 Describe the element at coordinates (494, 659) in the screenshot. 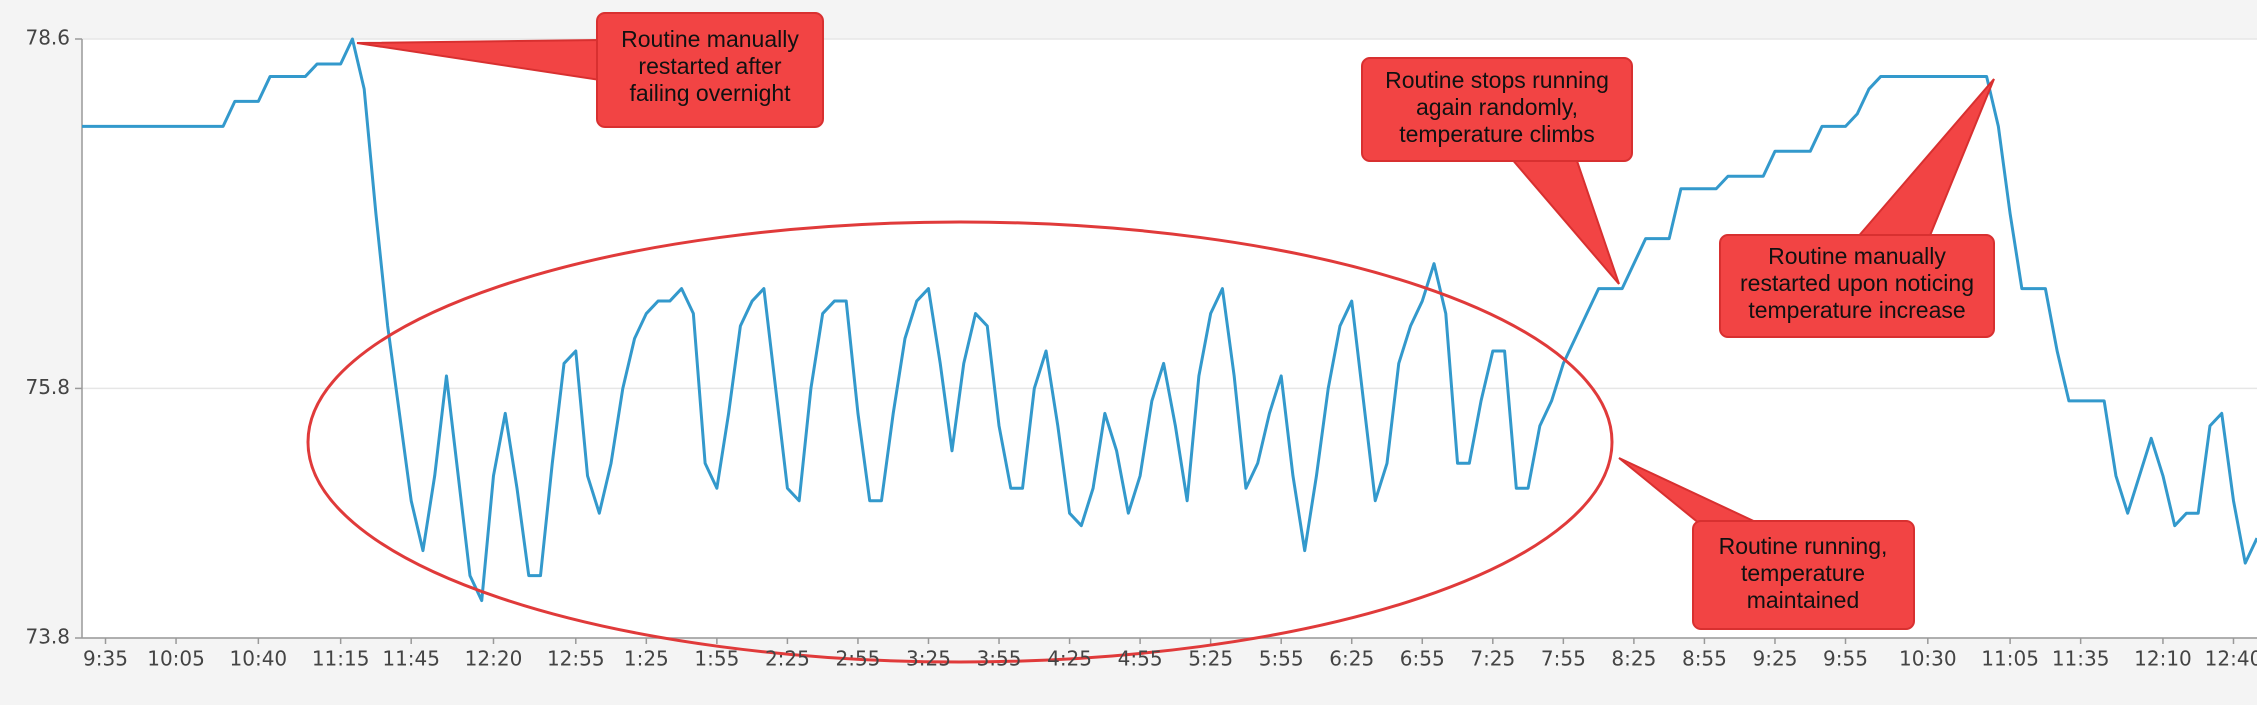

I see `x-tick-label: 12:20` at that location.